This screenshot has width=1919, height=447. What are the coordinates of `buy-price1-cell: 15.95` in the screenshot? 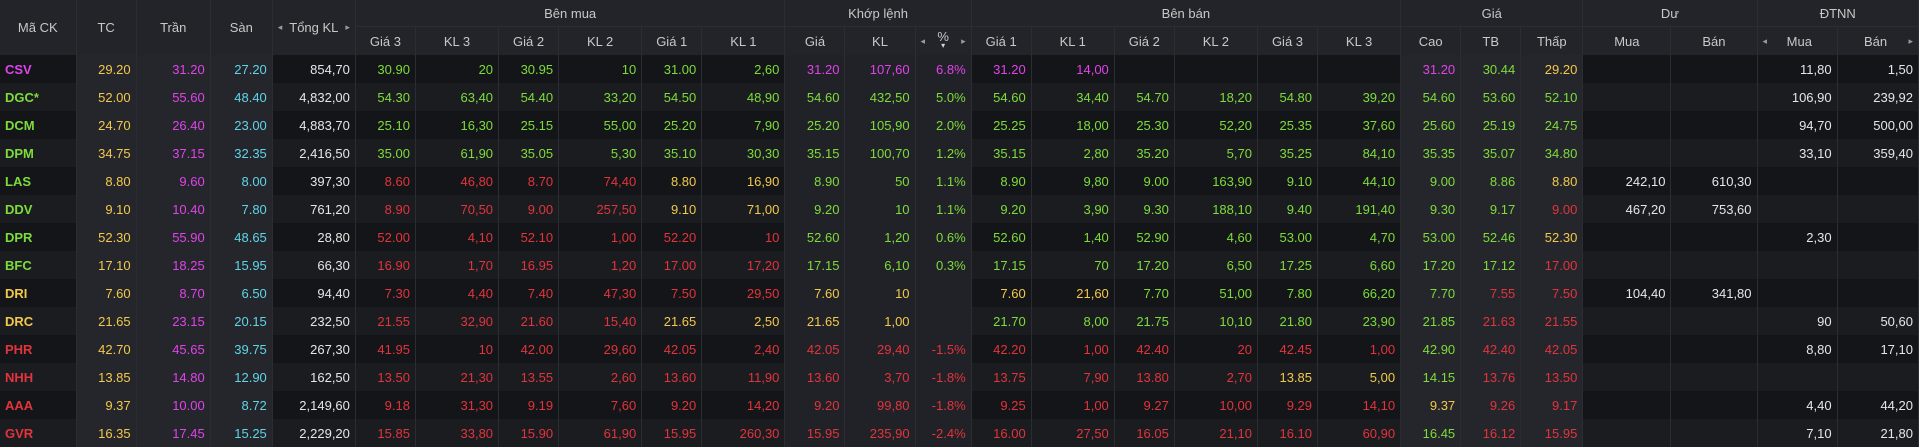 It's located at (672, 433).